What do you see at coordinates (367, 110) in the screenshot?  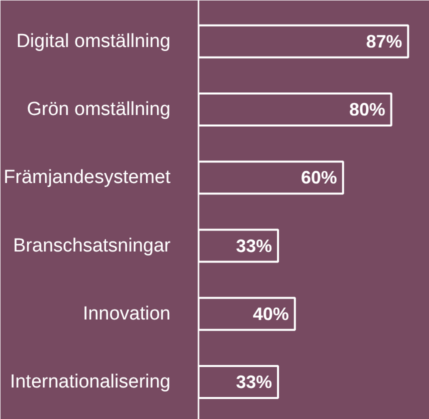 I see `data-label: 80%` at bounding box center [367, 110].